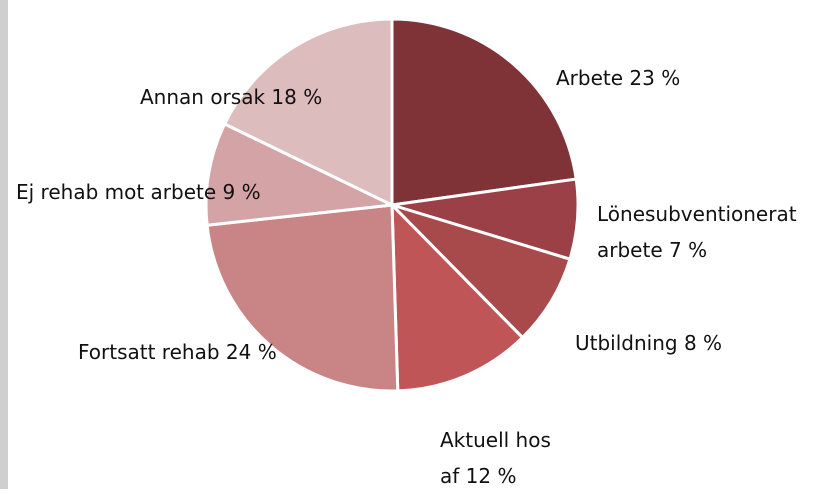 The height and width of the screenshot is (494, 824). I want to click on category-label: Fortsatt rehab, so click(149, 352).